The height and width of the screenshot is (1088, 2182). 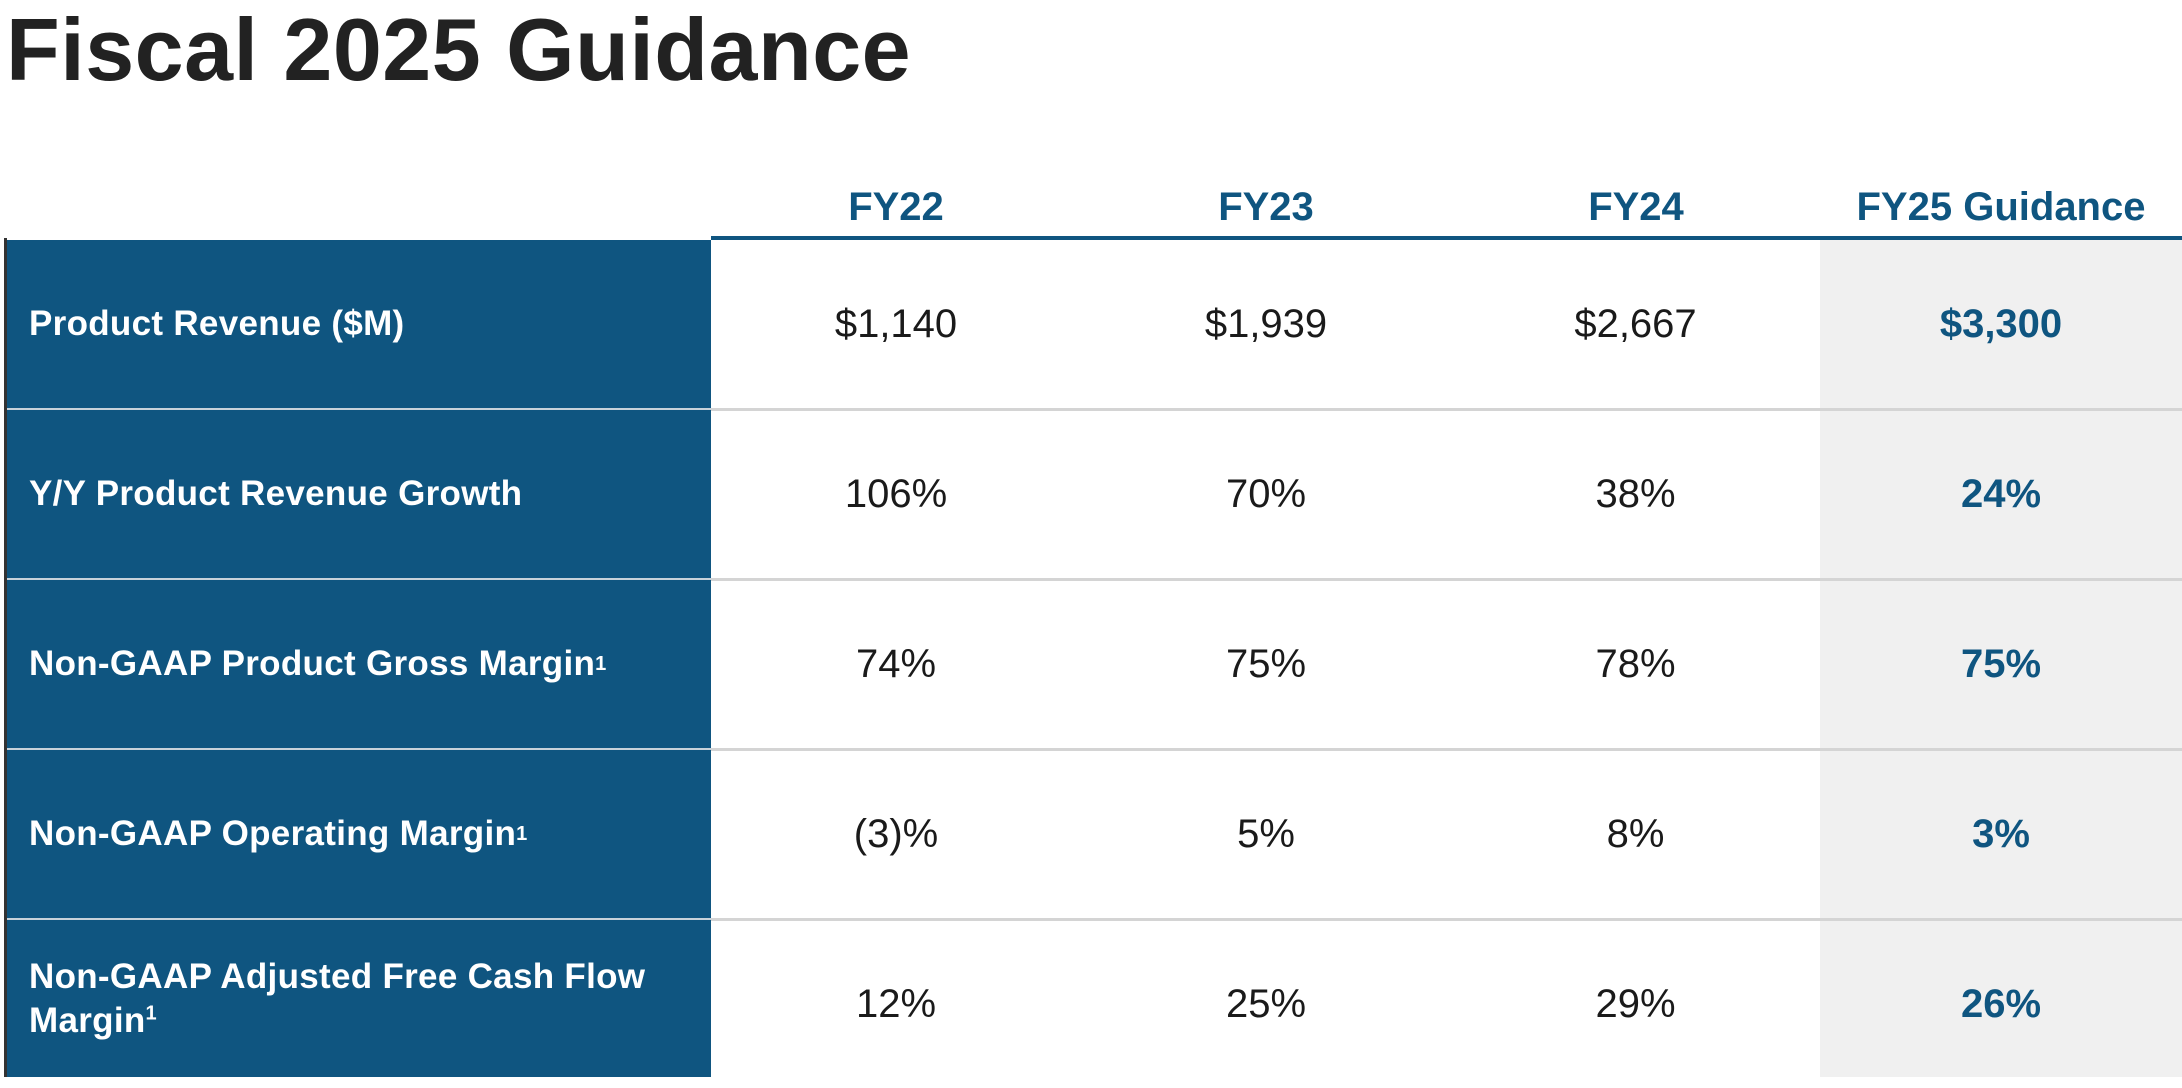 What do you see at coordinates (1635, 323) in the screenshot?
I see `cell-fy24: $2,667` at bounding box center [1635, 323].